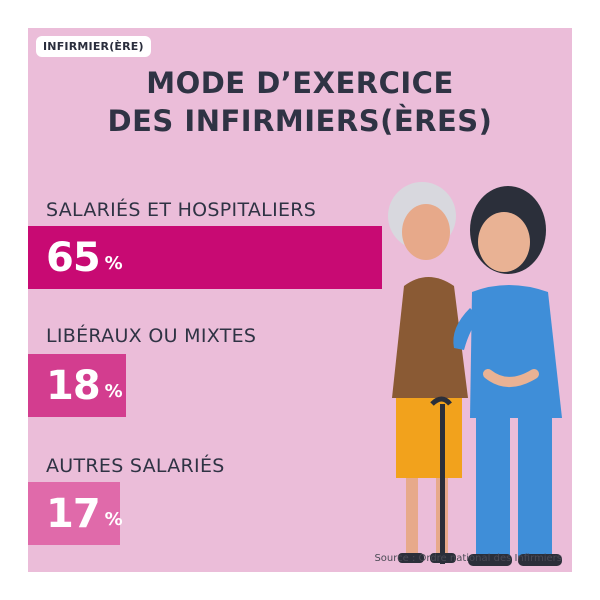  Describe the element at coordinates (93, 46) in the screenshot. I see `category-badge: INFIRMIER(ÈRE)` at that location.